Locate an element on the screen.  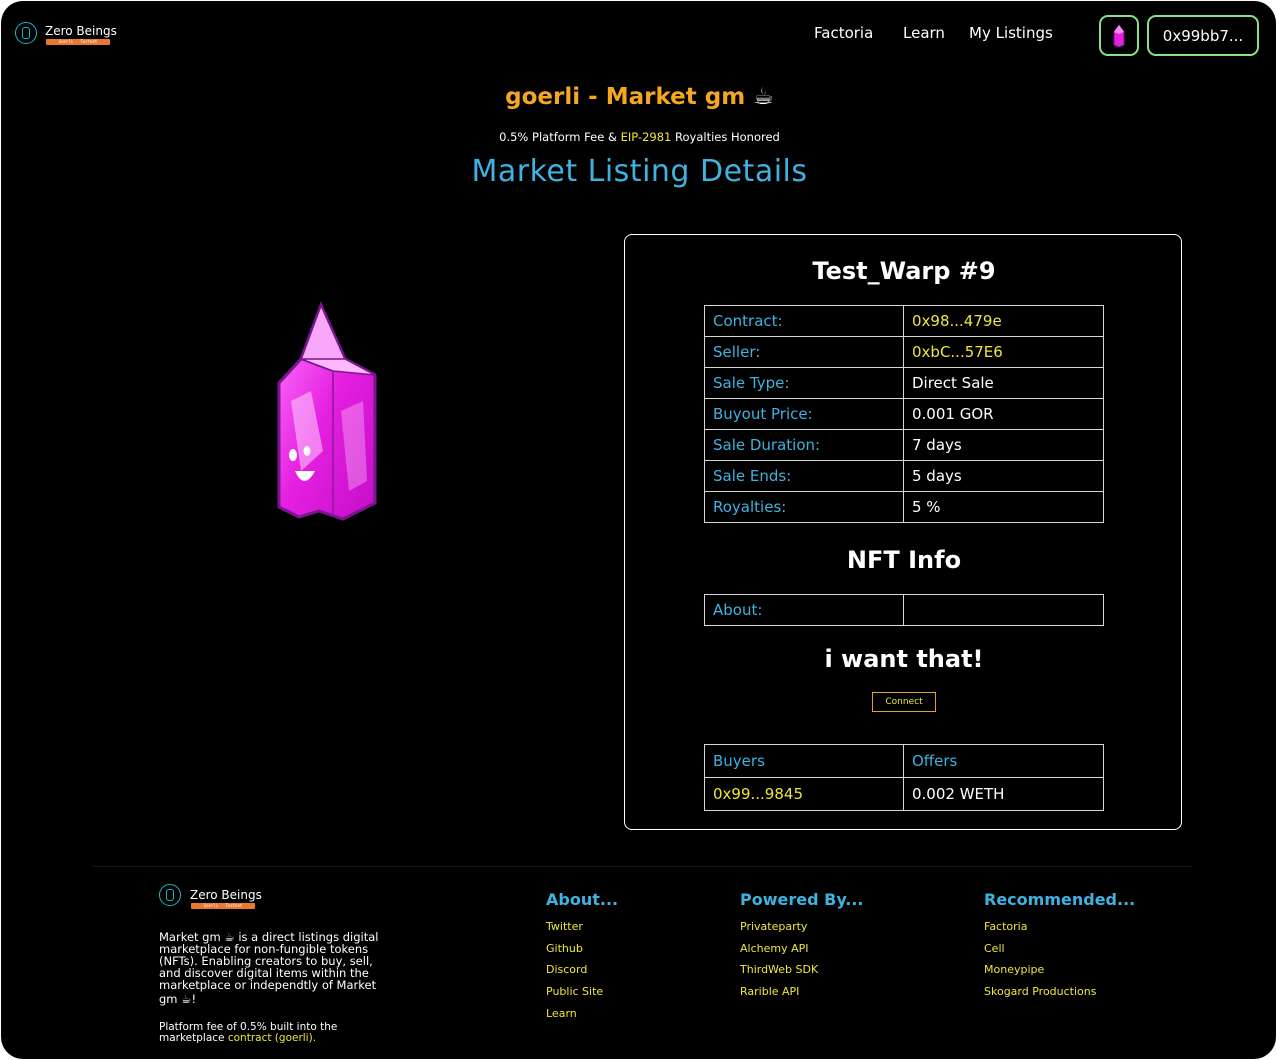
offers-header: Offers is located at coordinates (1003, 761).